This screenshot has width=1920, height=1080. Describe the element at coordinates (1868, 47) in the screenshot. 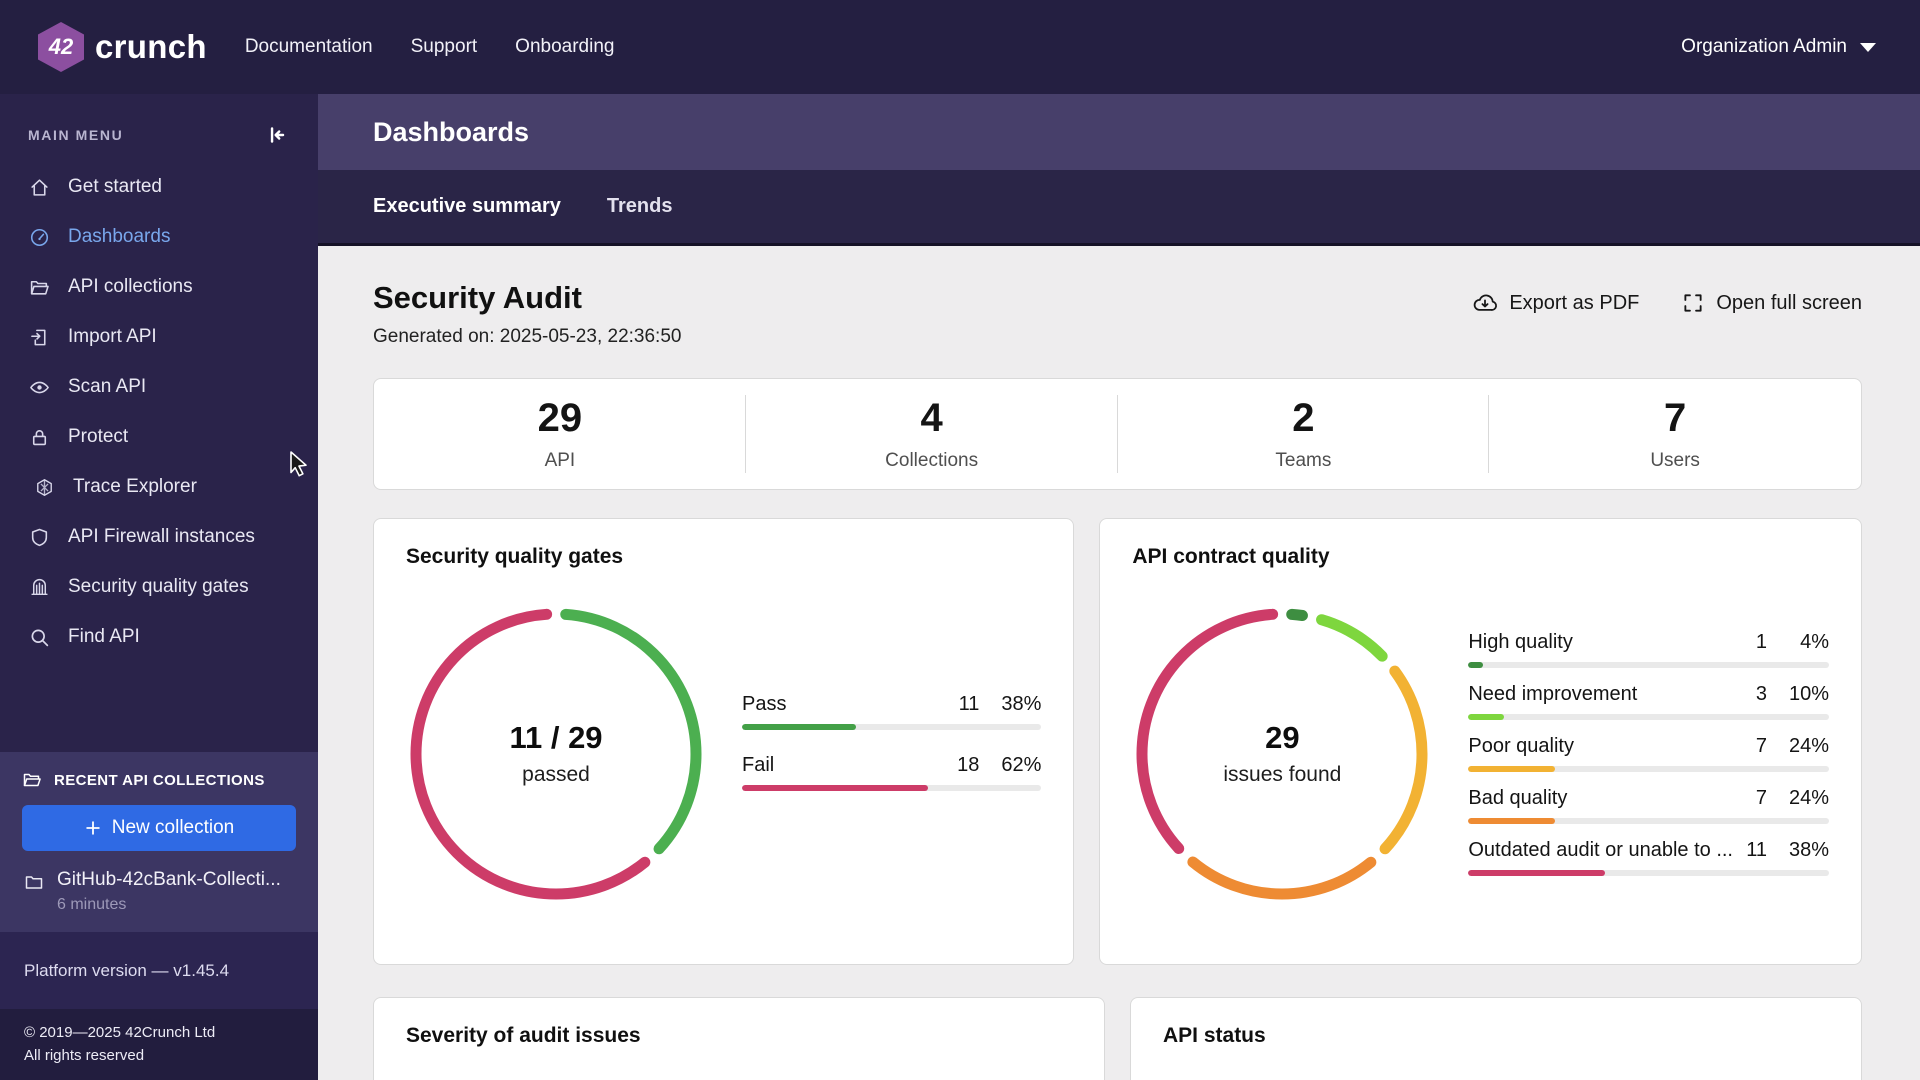

I see `chevron-down-icon` at that location.